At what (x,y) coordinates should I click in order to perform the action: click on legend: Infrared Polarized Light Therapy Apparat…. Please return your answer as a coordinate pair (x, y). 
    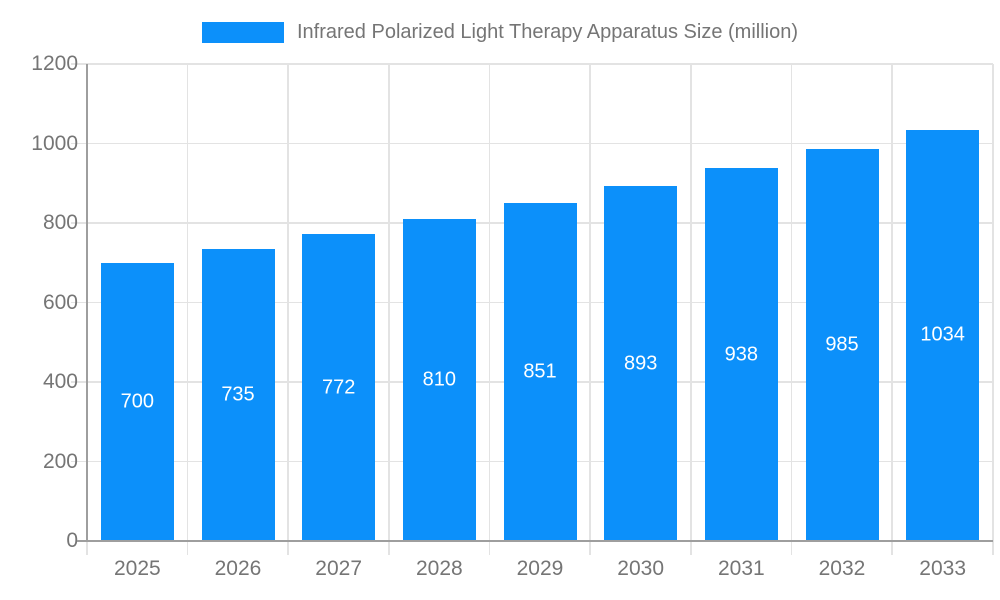
    Looking at the image, I should click on (500, 32).